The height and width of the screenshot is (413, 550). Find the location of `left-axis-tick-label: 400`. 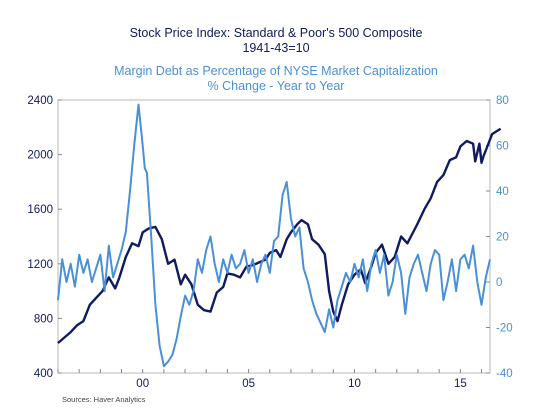

left-axis-tick-label: 400 is located at coordinates (43, 374).